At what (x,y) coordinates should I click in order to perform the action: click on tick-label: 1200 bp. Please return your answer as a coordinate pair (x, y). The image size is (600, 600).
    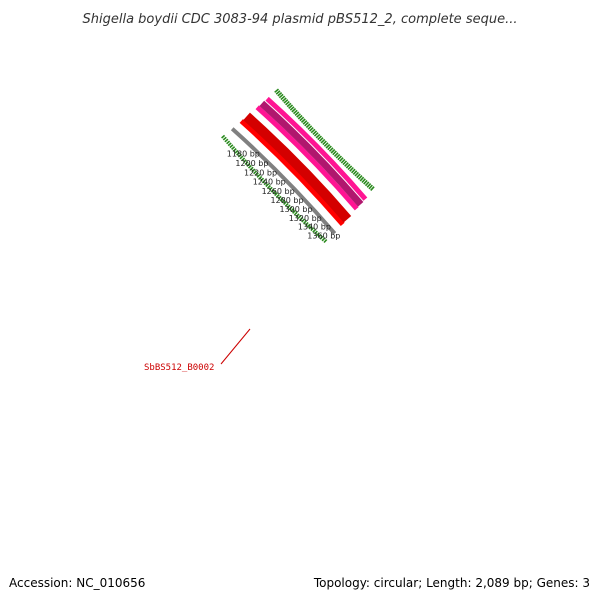
    Looking at the image, I should click on (251, 163).